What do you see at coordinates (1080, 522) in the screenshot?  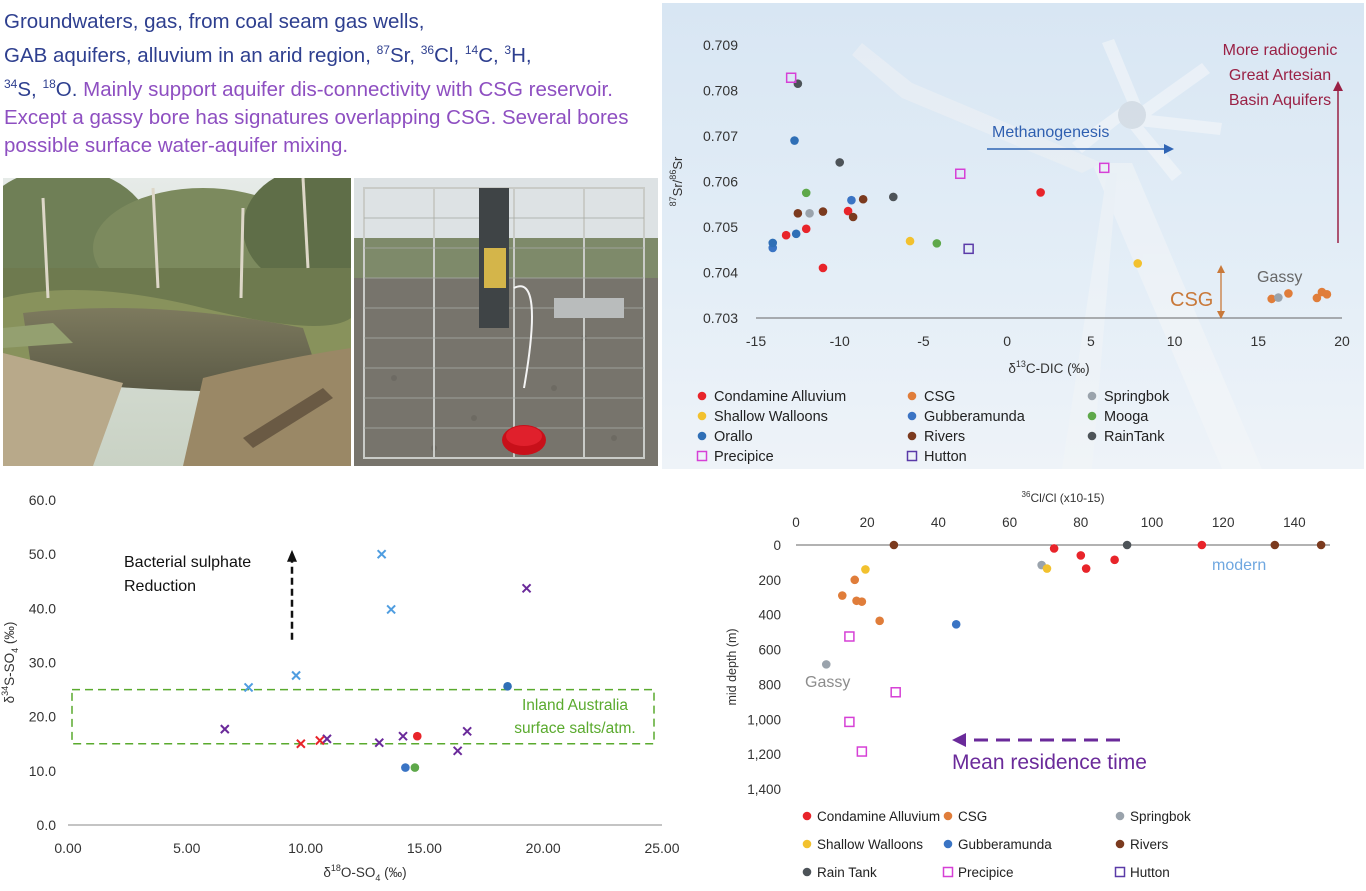 I see `x-tick-label: 80` at bounding box center [1080, 522].